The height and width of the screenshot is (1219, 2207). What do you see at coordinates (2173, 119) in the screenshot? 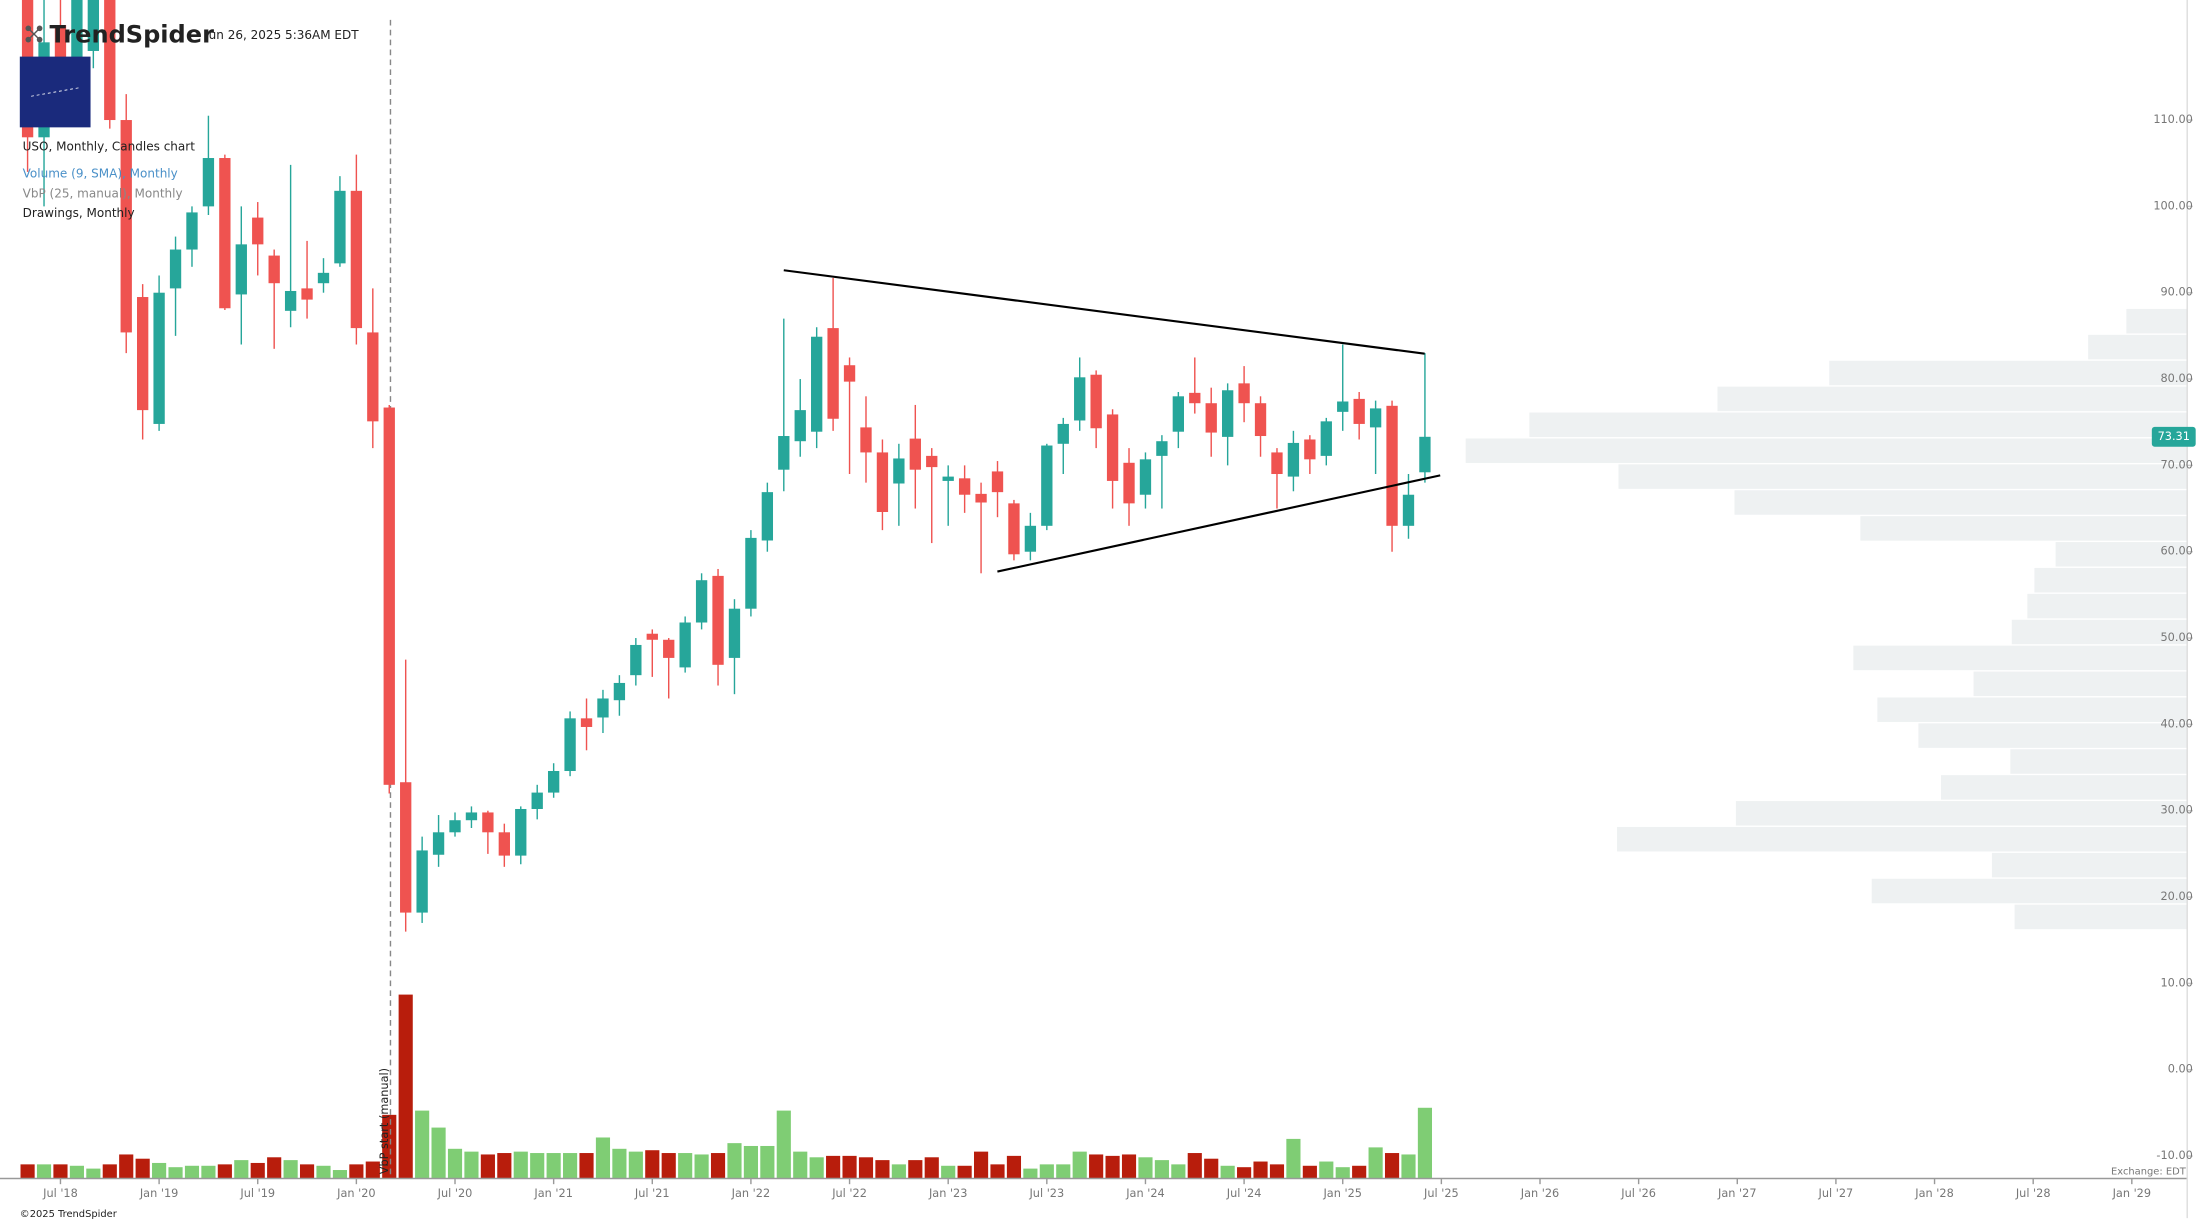
I see `y-tick-label: 110.00` at bounding box center [2173, 119].